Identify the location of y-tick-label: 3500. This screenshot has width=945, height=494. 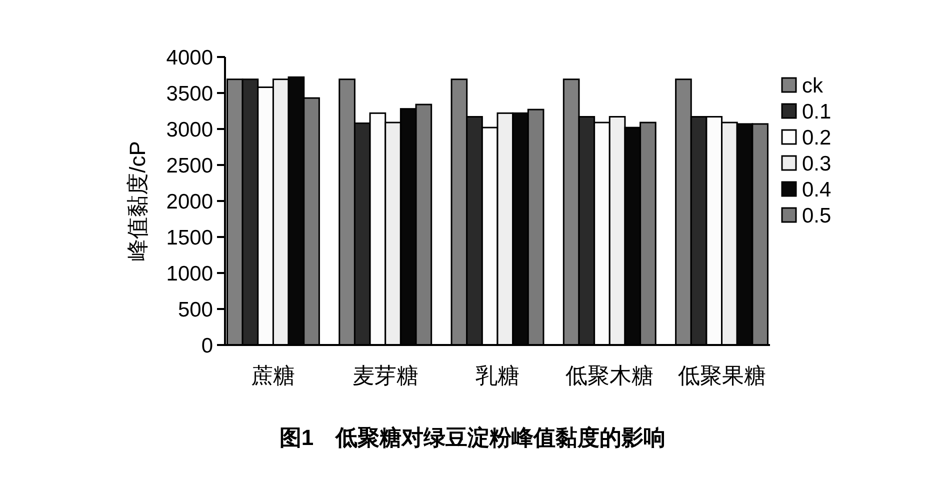
(189, 94).